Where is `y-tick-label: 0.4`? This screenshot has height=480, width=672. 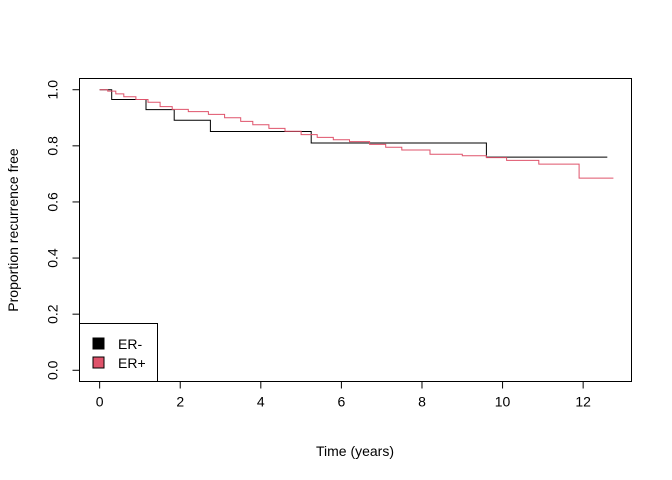
y-tick-label: 0.4 is located at coordinates (53, 258).